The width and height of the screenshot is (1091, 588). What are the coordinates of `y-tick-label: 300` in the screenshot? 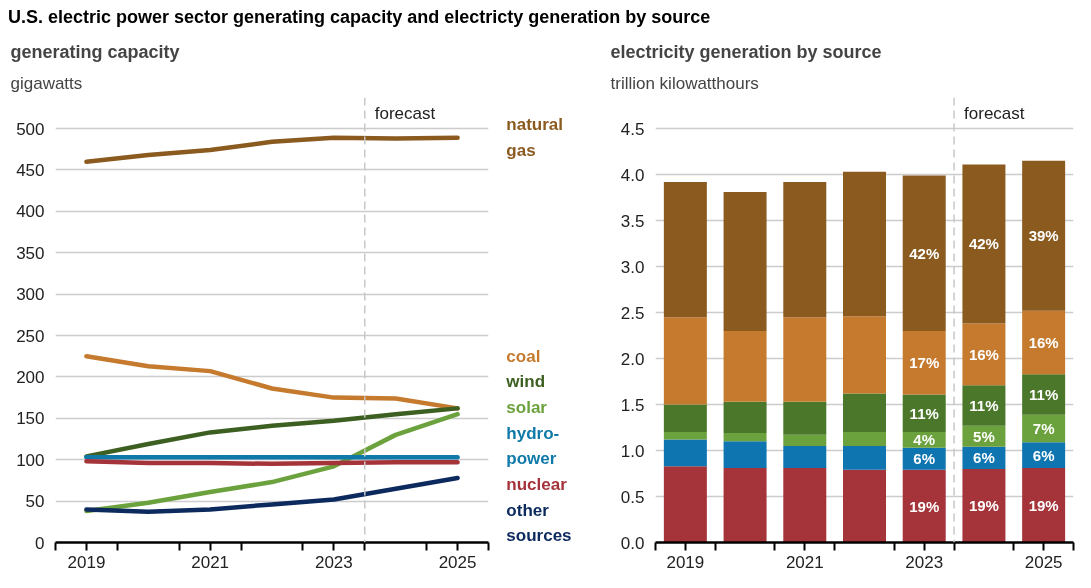 It's located at (30, 295).